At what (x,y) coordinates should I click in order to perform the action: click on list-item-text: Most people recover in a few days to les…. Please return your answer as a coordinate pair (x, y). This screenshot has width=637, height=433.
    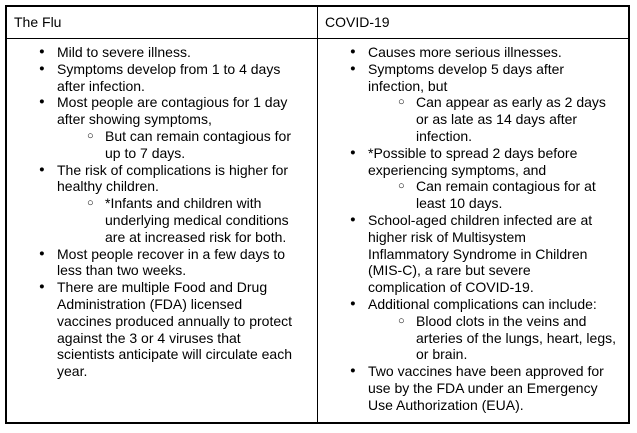
    Looking at the image, I should click on (171, 262).